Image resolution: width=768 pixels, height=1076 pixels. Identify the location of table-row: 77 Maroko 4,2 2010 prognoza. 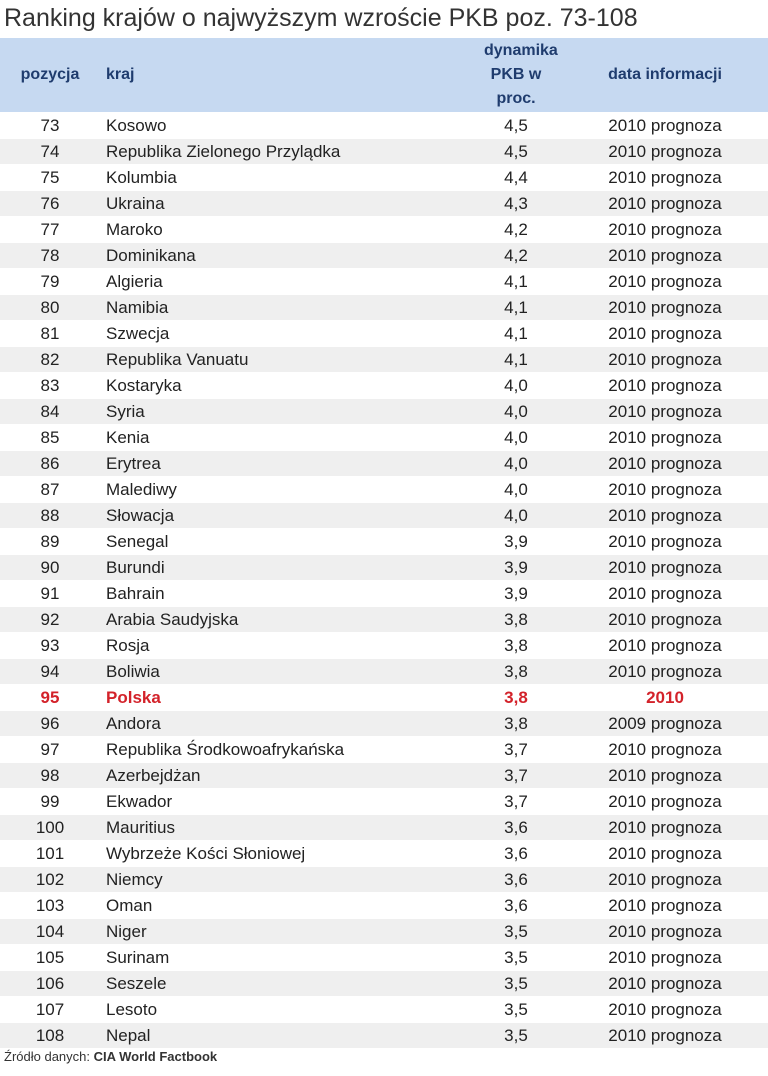
(384, 229).